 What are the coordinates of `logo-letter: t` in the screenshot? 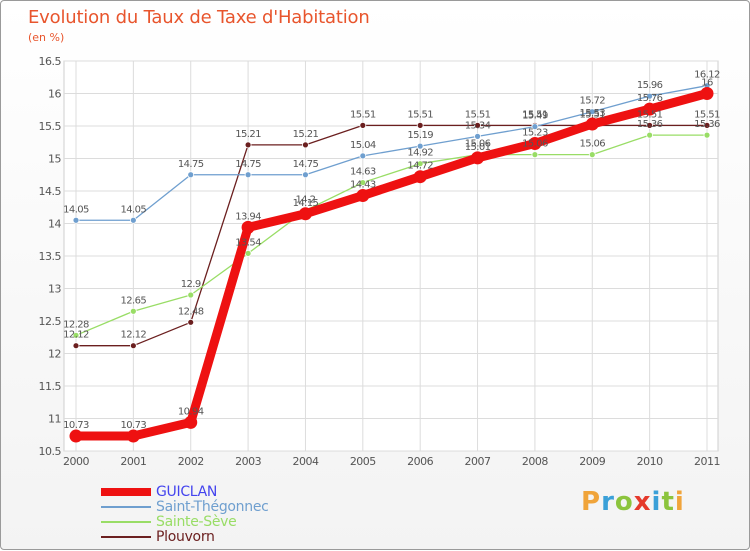 It's located at (668, 502).